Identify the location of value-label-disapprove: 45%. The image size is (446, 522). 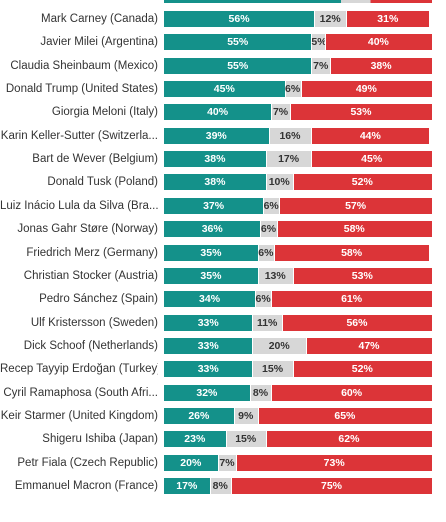
(372, 159).